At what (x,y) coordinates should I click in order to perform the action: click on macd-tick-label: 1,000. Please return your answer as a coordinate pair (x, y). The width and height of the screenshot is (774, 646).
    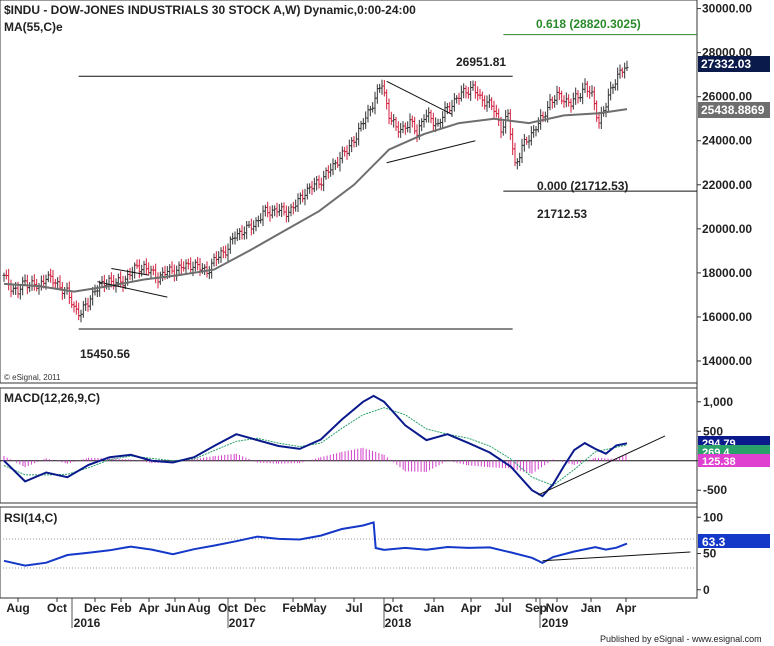
    Looking at the image, I should click on (718, 402).